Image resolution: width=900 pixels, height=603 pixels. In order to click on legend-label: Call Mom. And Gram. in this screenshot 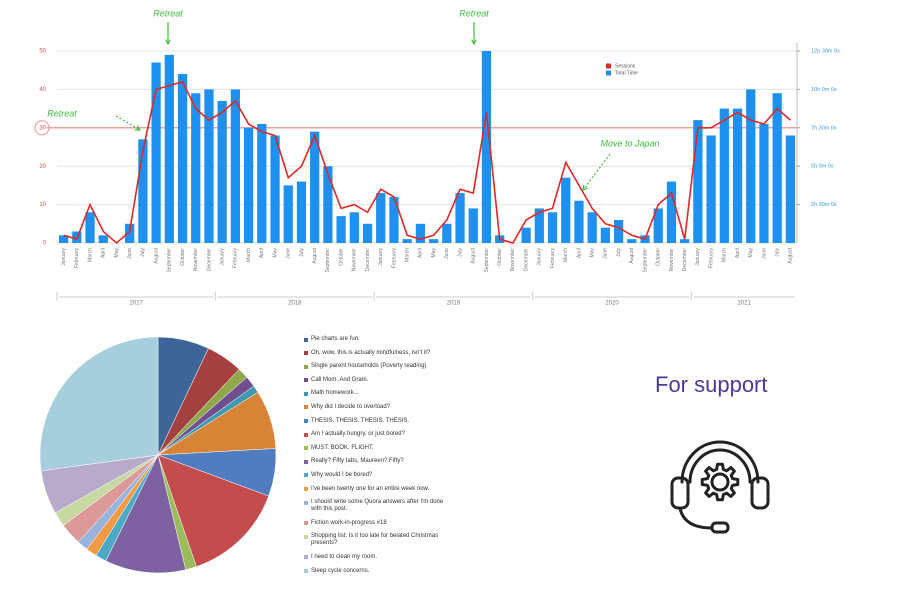, I will do `click(340, 379)`.